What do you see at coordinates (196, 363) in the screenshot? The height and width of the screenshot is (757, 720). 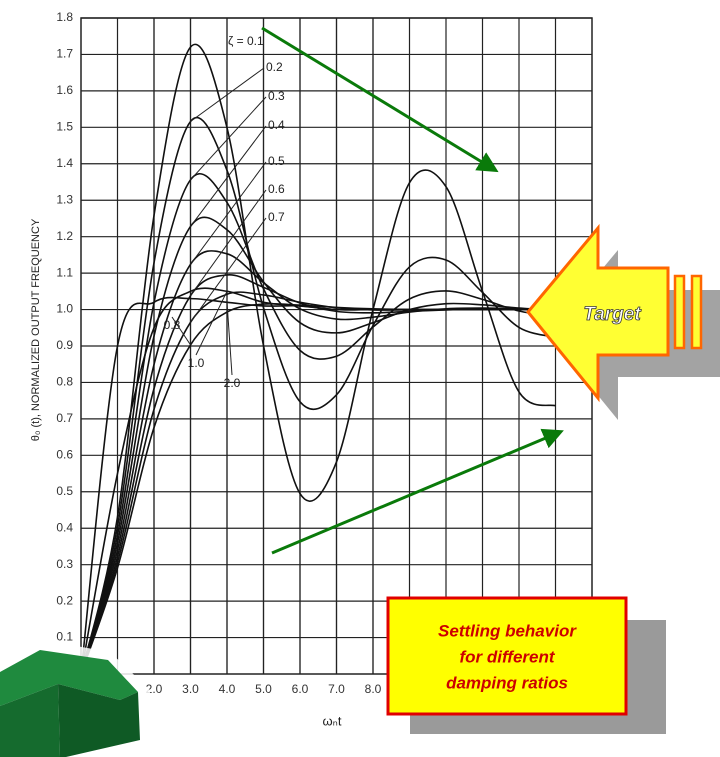 I see `curve-label: 1.0` at bounding box center [196, 363].